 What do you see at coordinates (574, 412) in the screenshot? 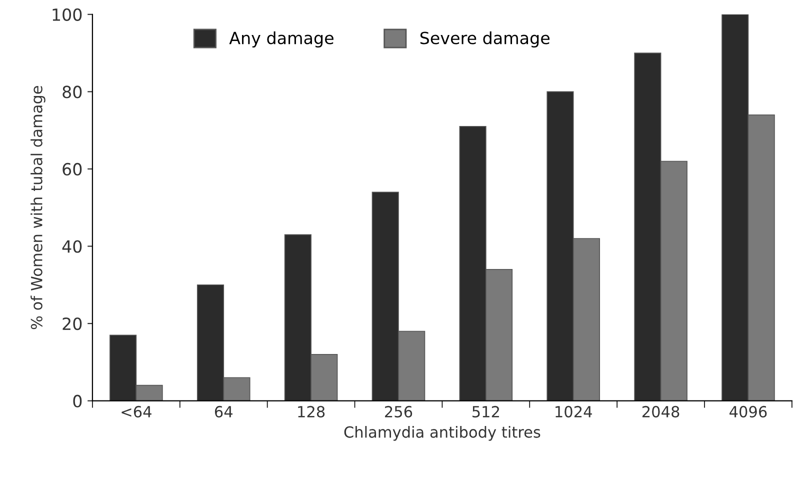
I see `x-tick-label: 1024` at bounding box center [574, 412].